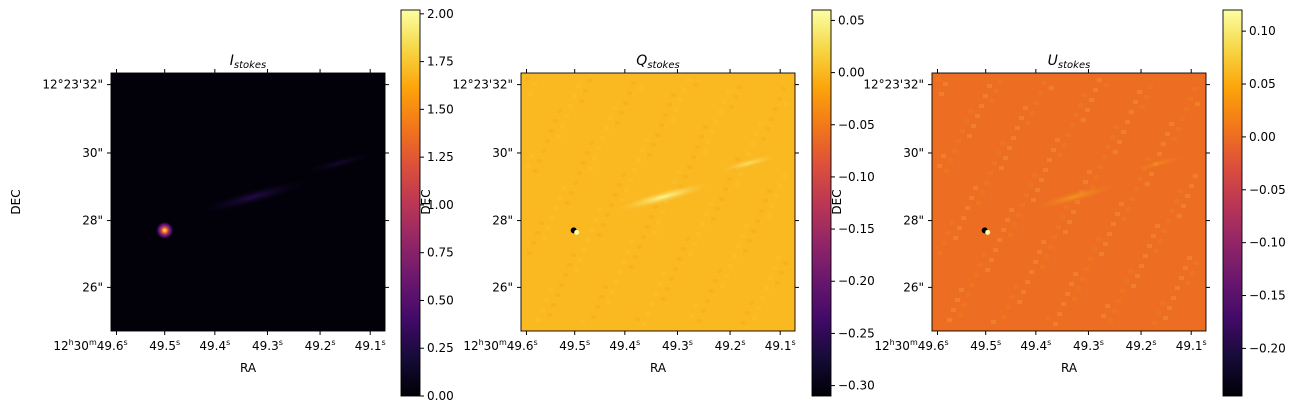 The image size is (1303, 413). Describe the element at coordinates (1267, 296) in the screenshot. I see `colorbar-tick-label: −0.15` at that location.